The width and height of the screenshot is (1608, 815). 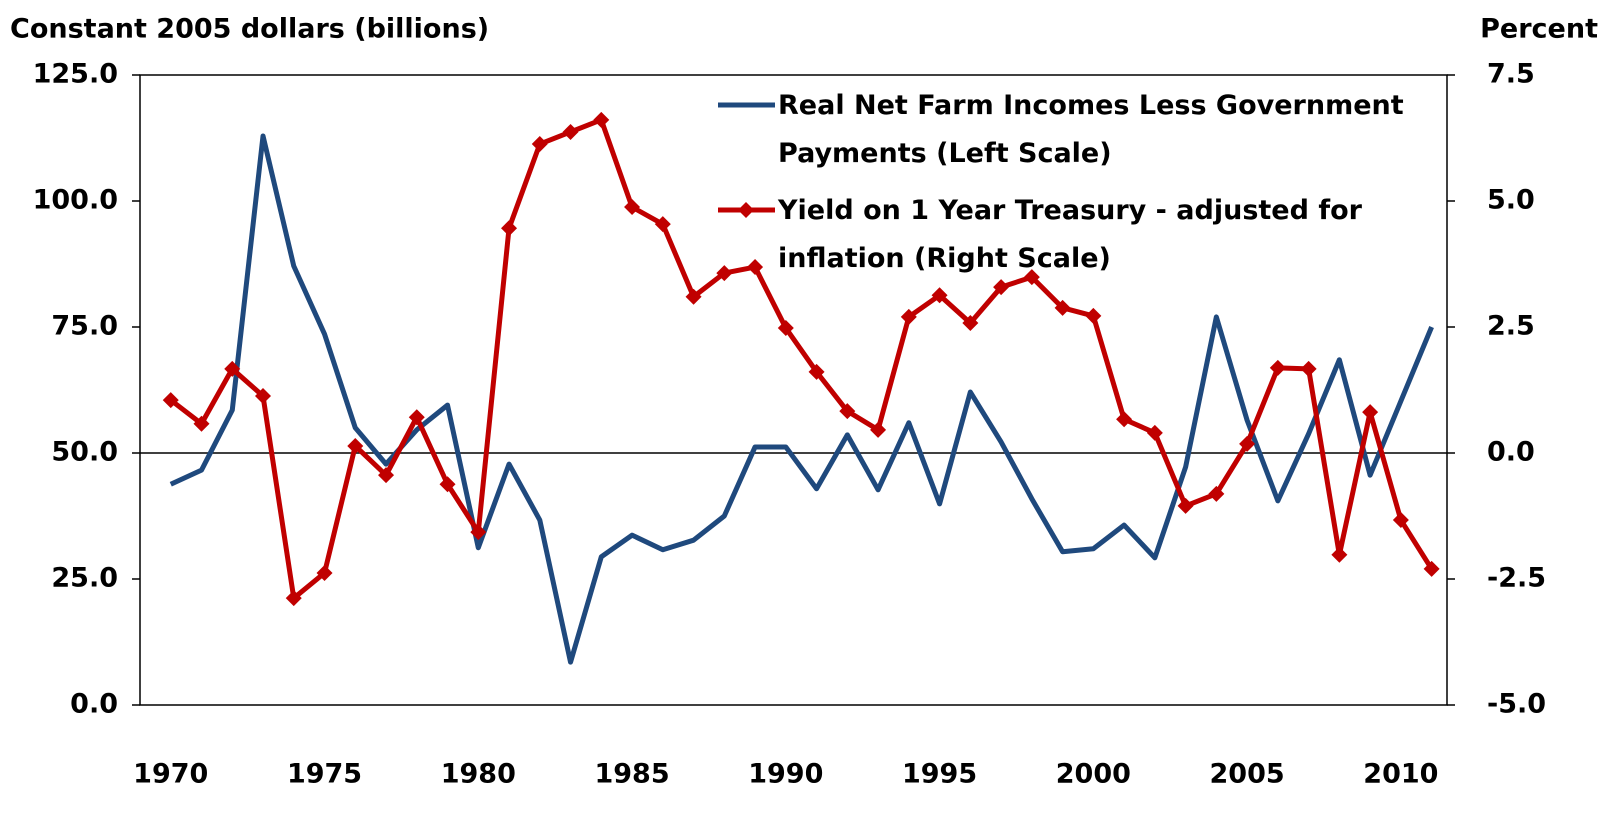 What do you see at coordinates (84, 452) in the screenshot?
I see `y-tick-label: 50.0` at bounding box center [84, 452].